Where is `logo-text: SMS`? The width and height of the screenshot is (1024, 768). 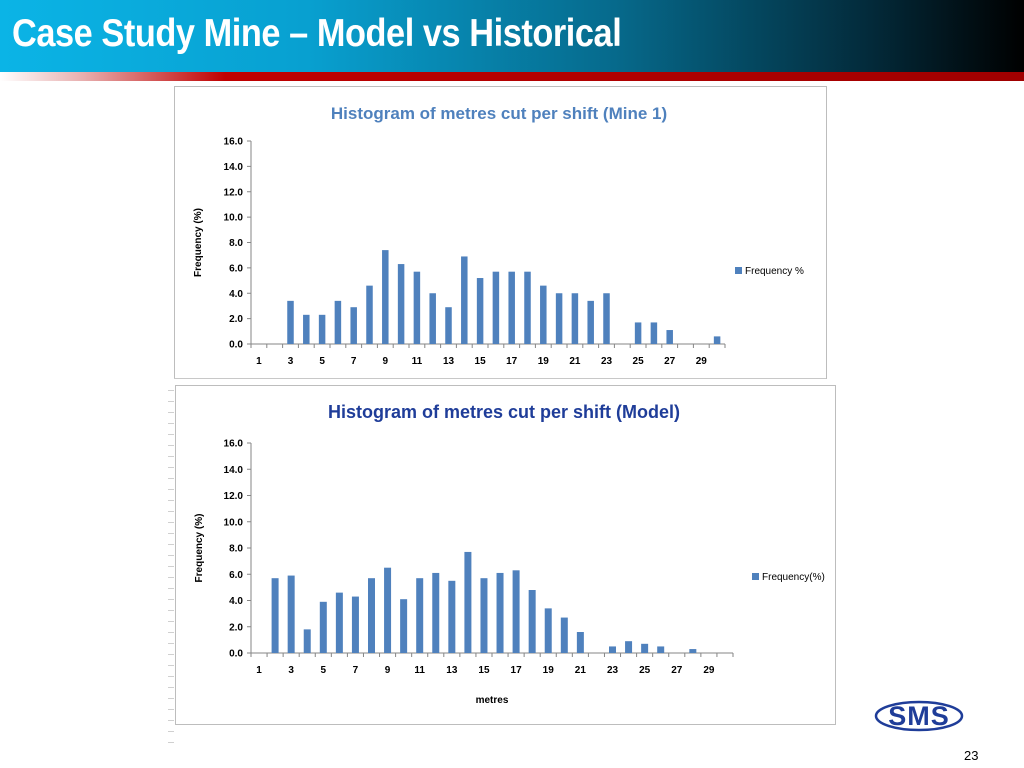
logo-text: SMS is located at coordinates (919, 716).